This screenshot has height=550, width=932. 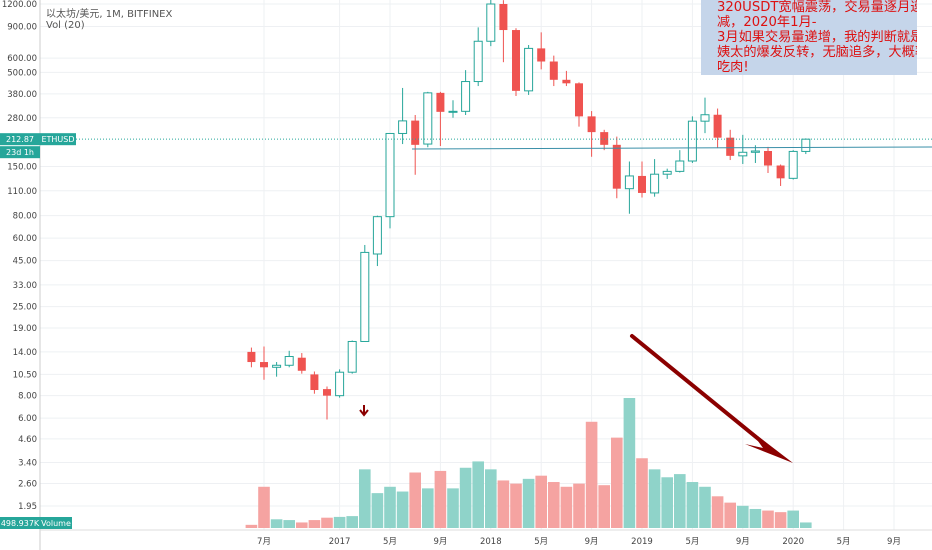 What do you see at coordinates (528, 463) in the screenshot?
I see `volume-bars` at bounding box center [528, 463].